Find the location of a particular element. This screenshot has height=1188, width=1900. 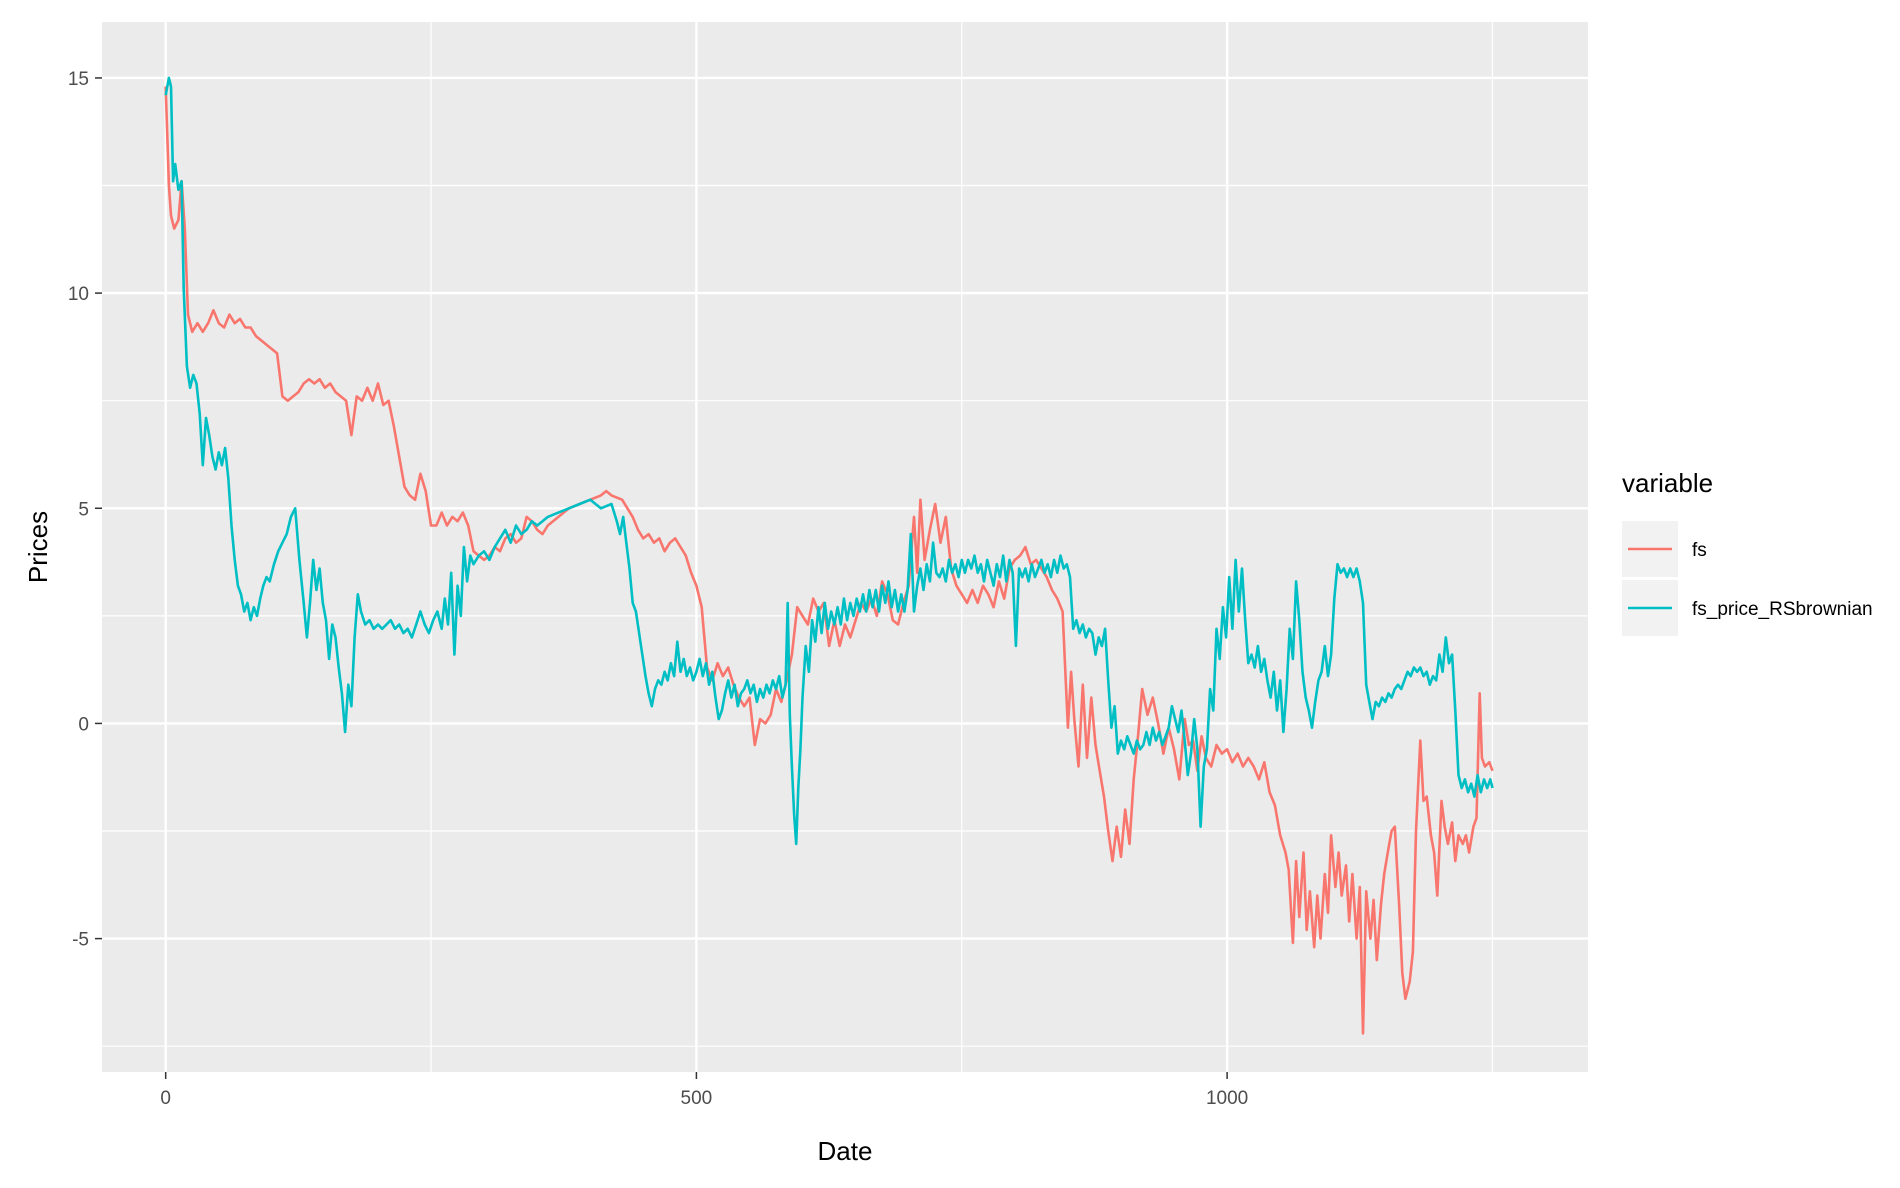

y-axis-title: Prices is located at coordinates (38, 547).